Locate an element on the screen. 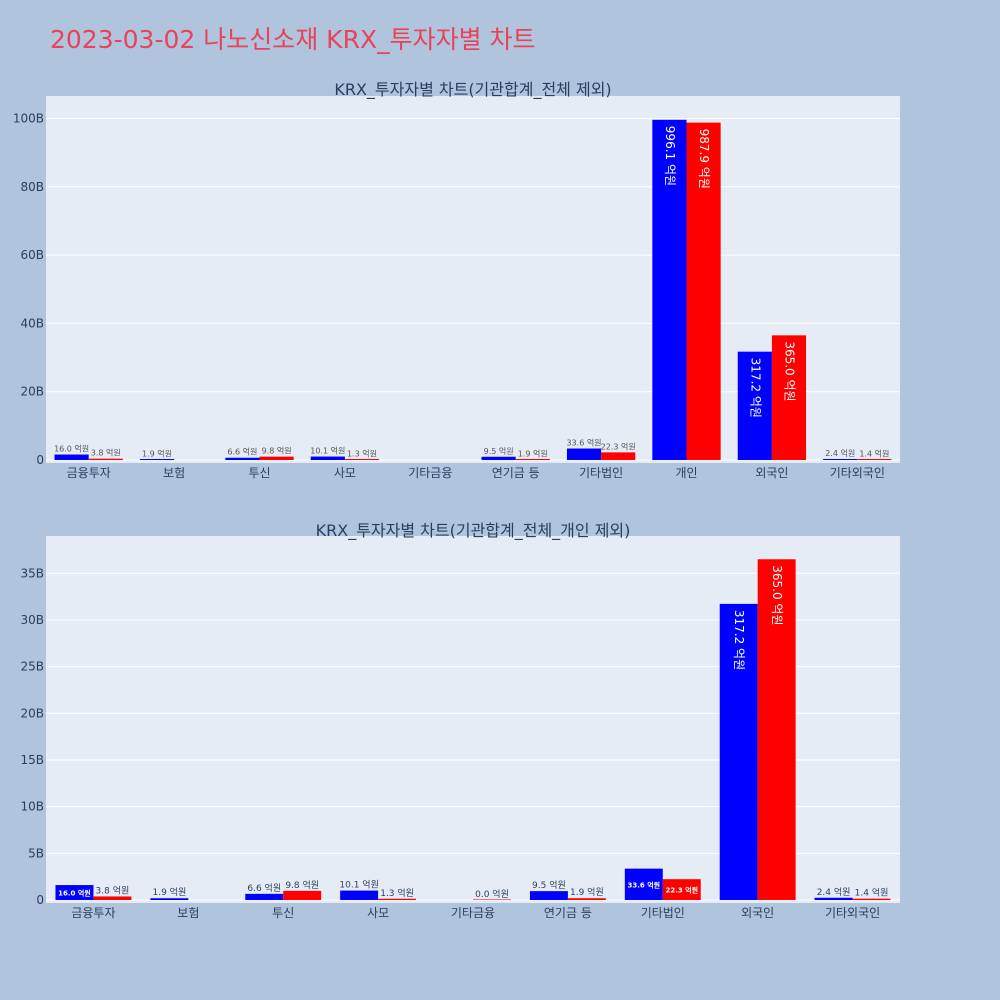  y-tick-label: 100B is located at coordinates (28, 118).